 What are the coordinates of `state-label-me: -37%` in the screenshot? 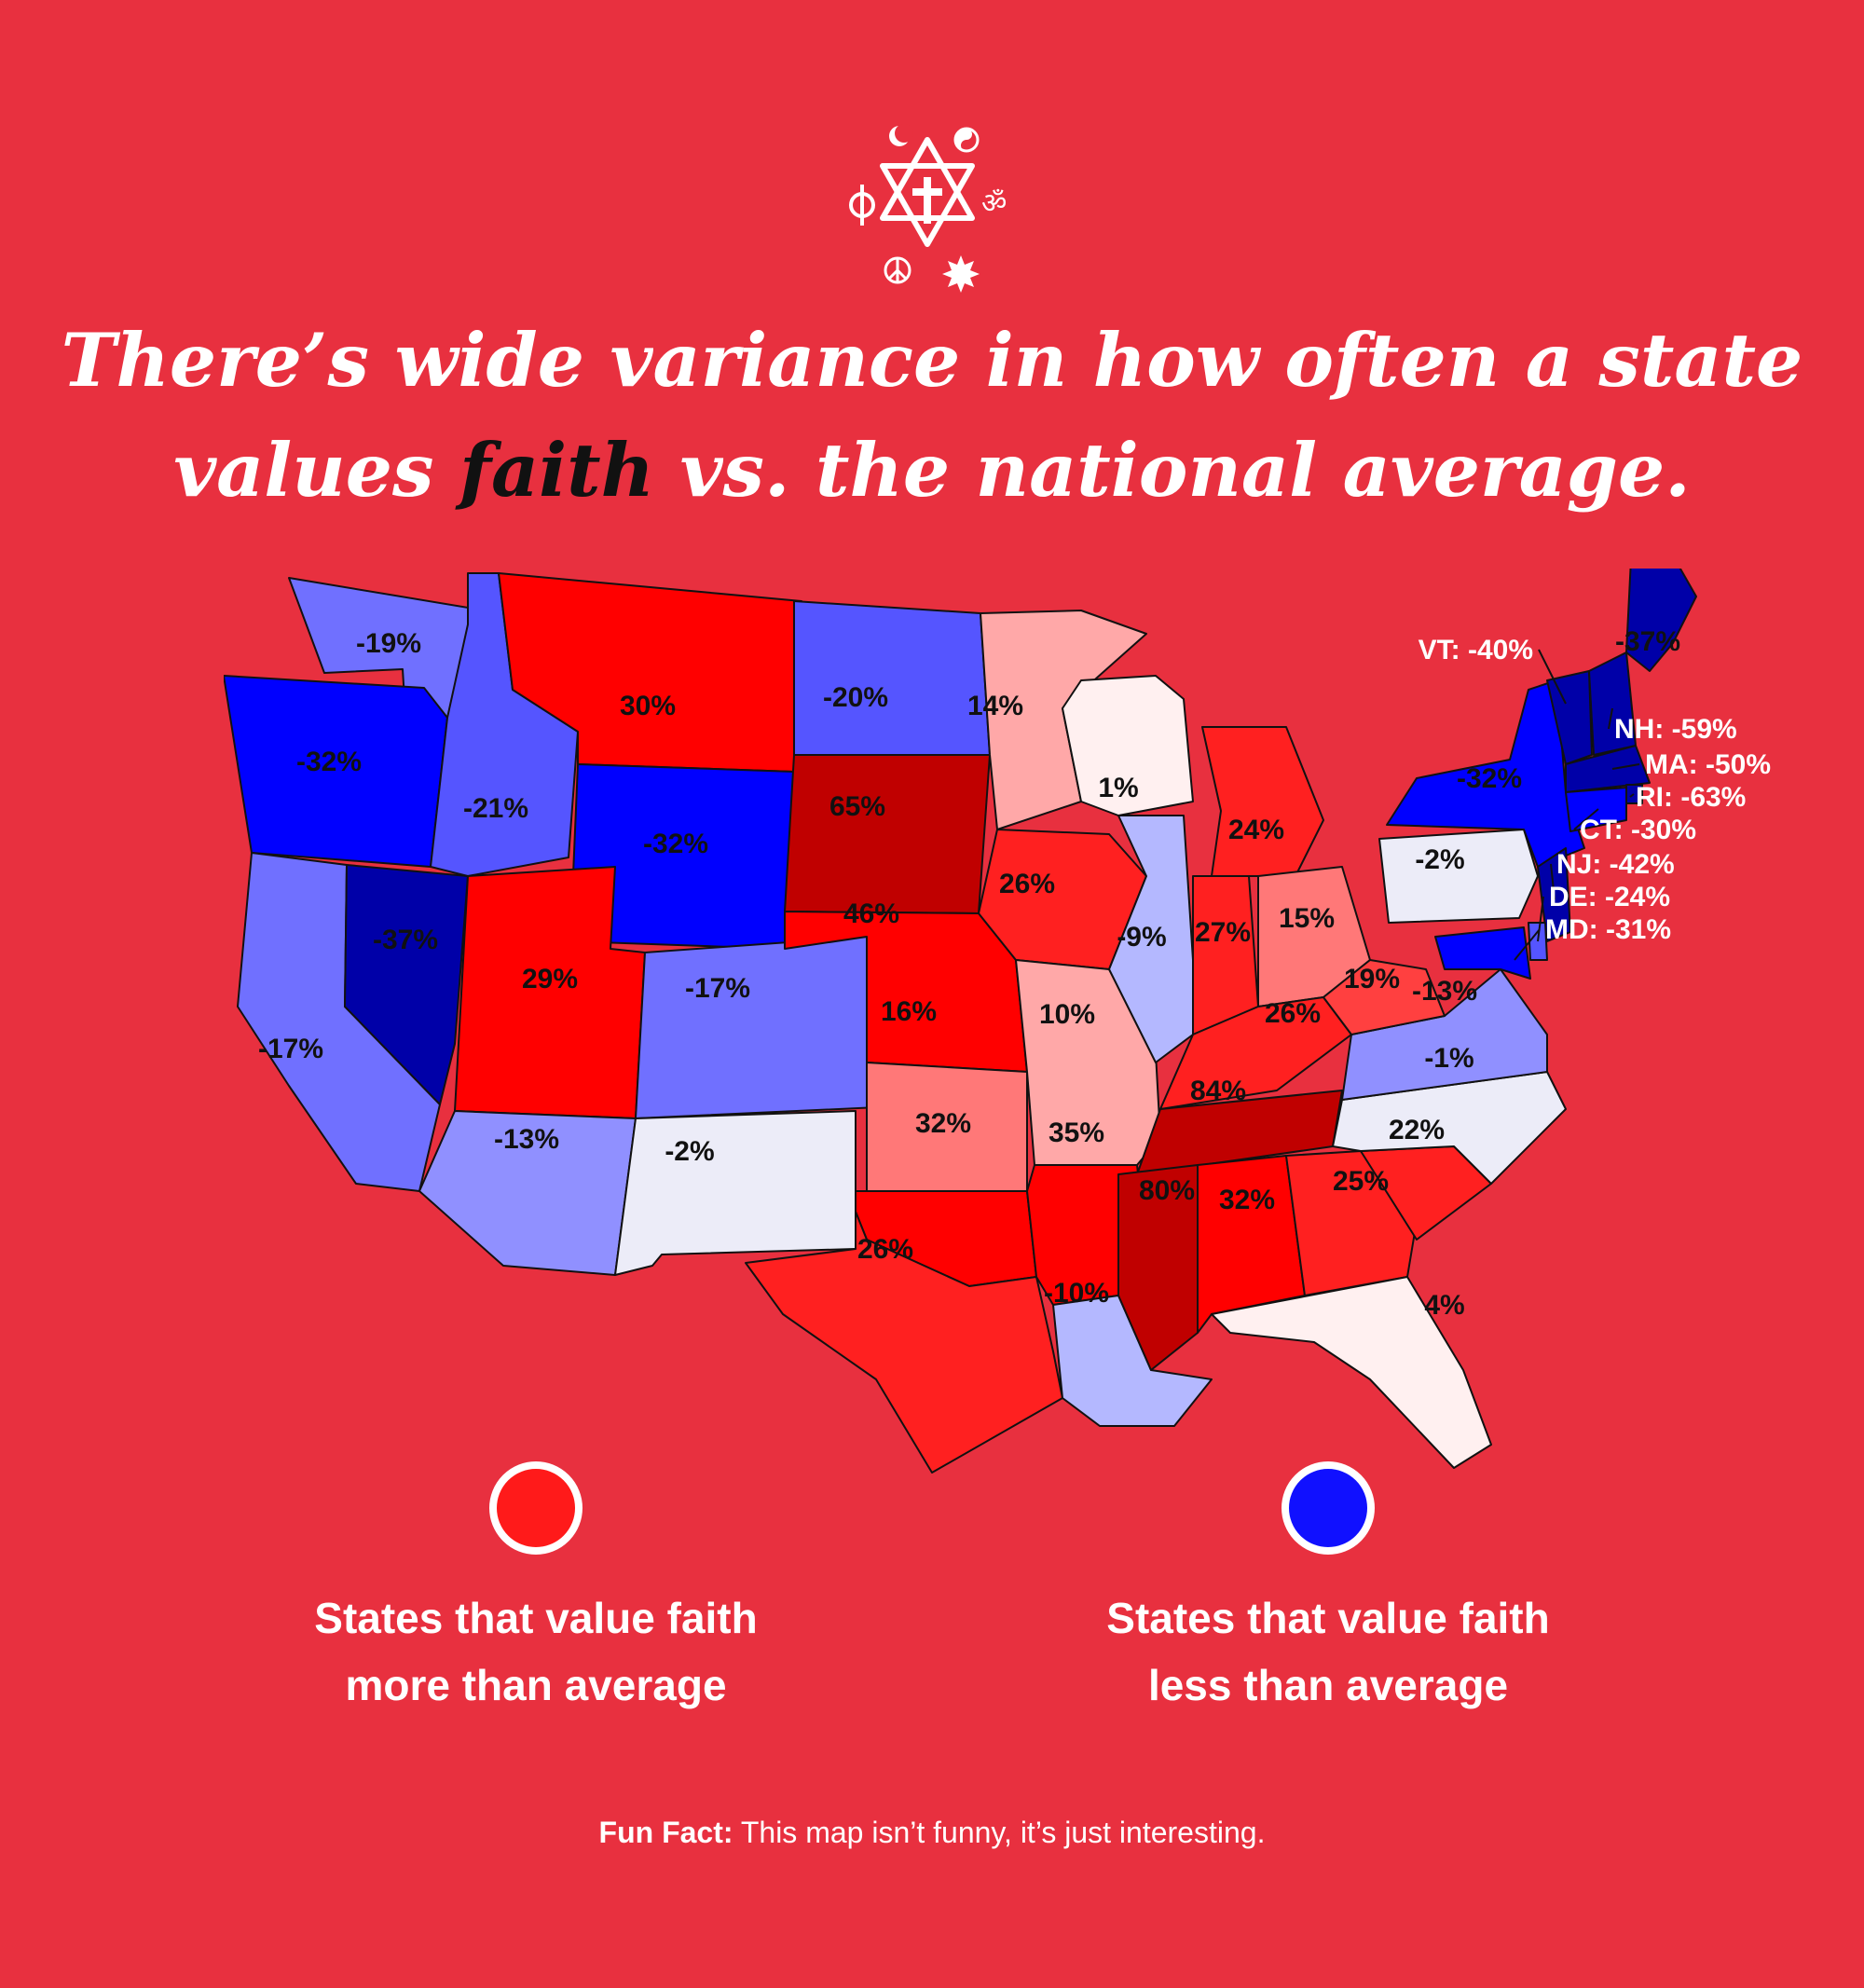 It's located at (1647, 641).